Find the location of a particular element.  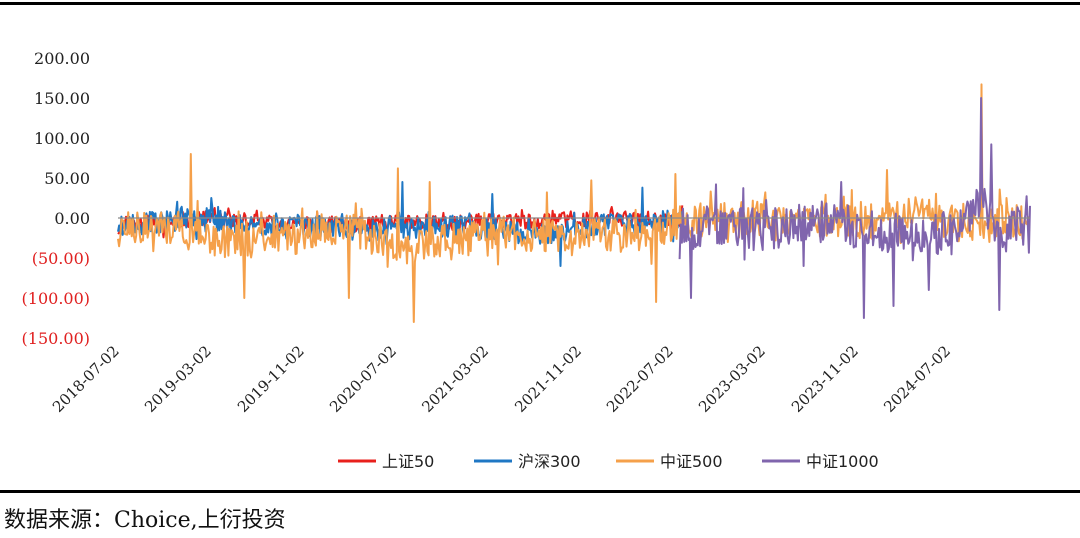

legend-label: 中证500 is located at coordinates (691, 461).